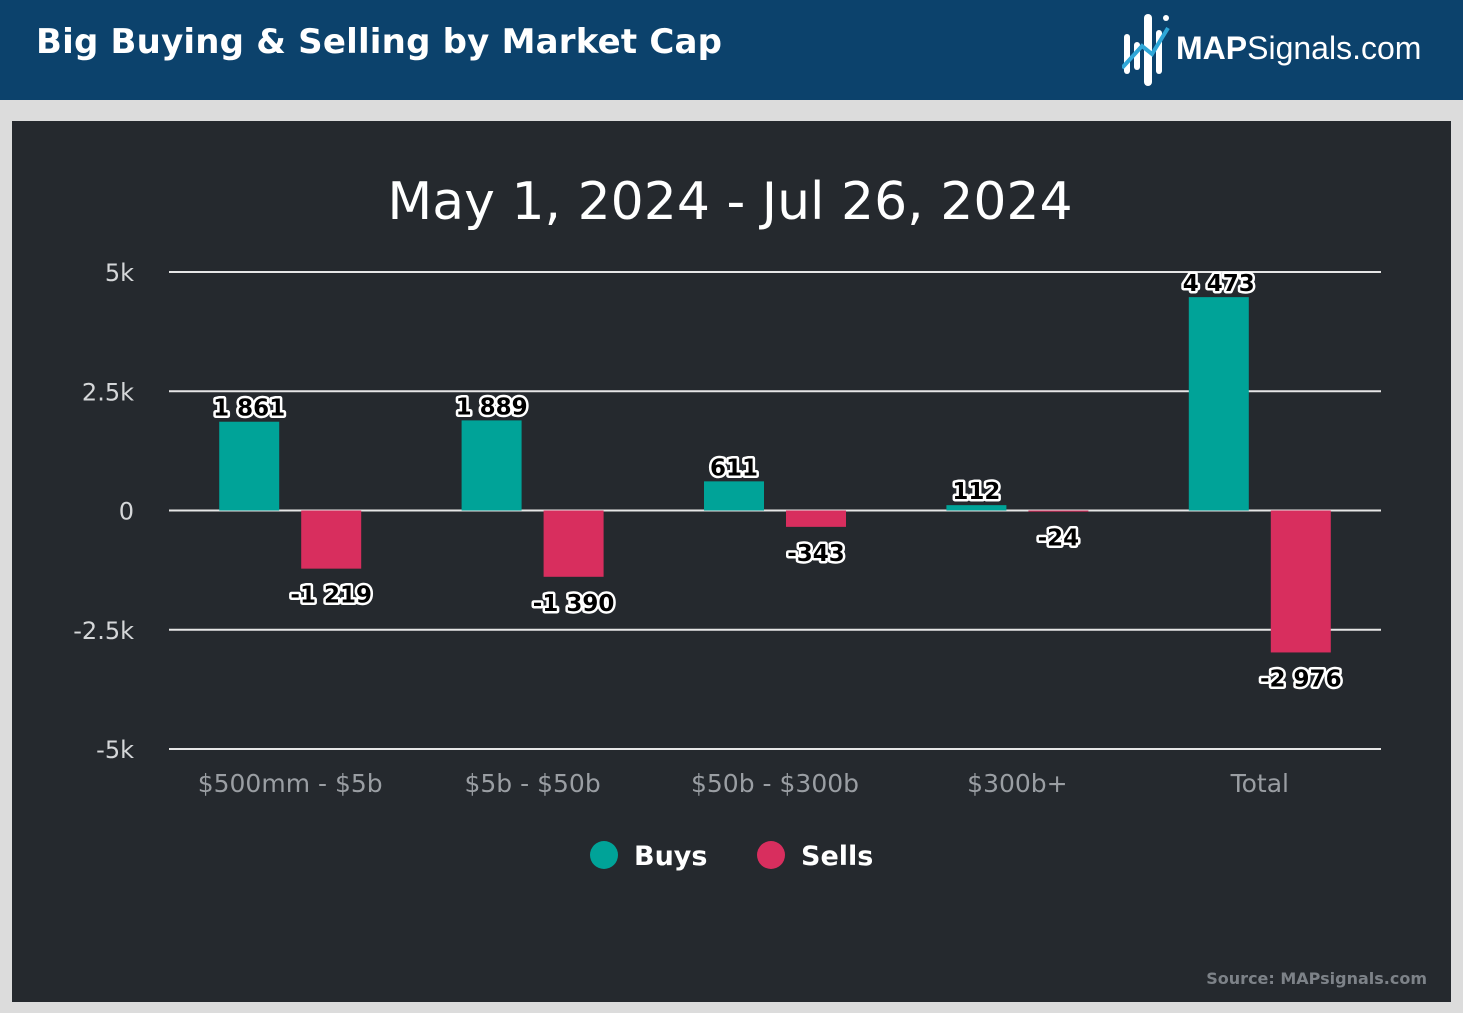 The width and height of the screenshot is (1463, 1013). I want to click on mapsignals-logo: MAPSignals.com, so click(1282, 50).